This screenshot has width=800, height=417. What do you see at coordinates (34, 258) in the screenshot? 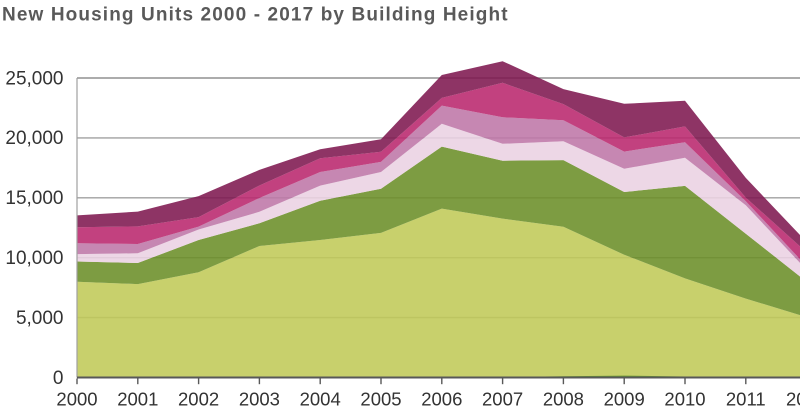
I see `svg-text: 10,000` at bounding box center [34, 258].